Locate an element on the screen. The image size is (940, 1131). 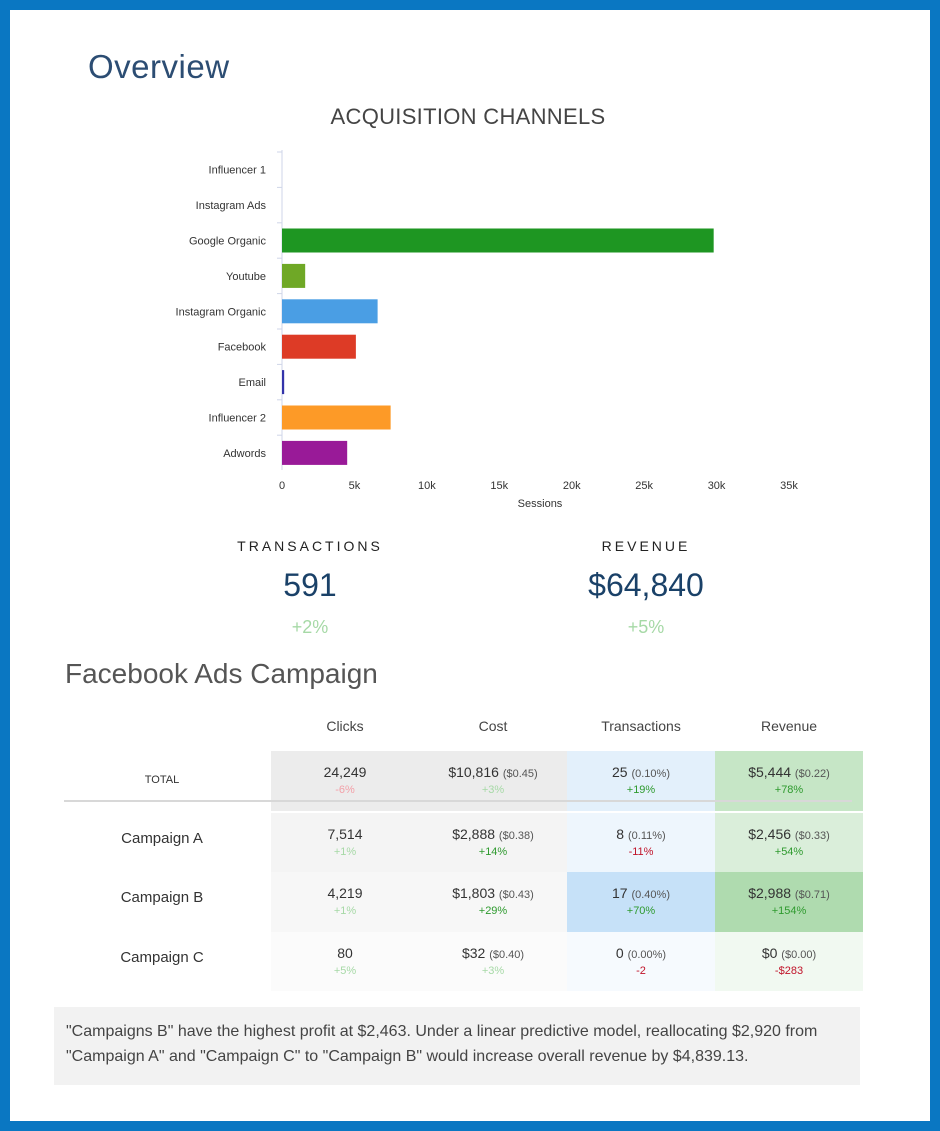
cell-value: $2,988 ($0.71) is located at coordinates (789, 893).